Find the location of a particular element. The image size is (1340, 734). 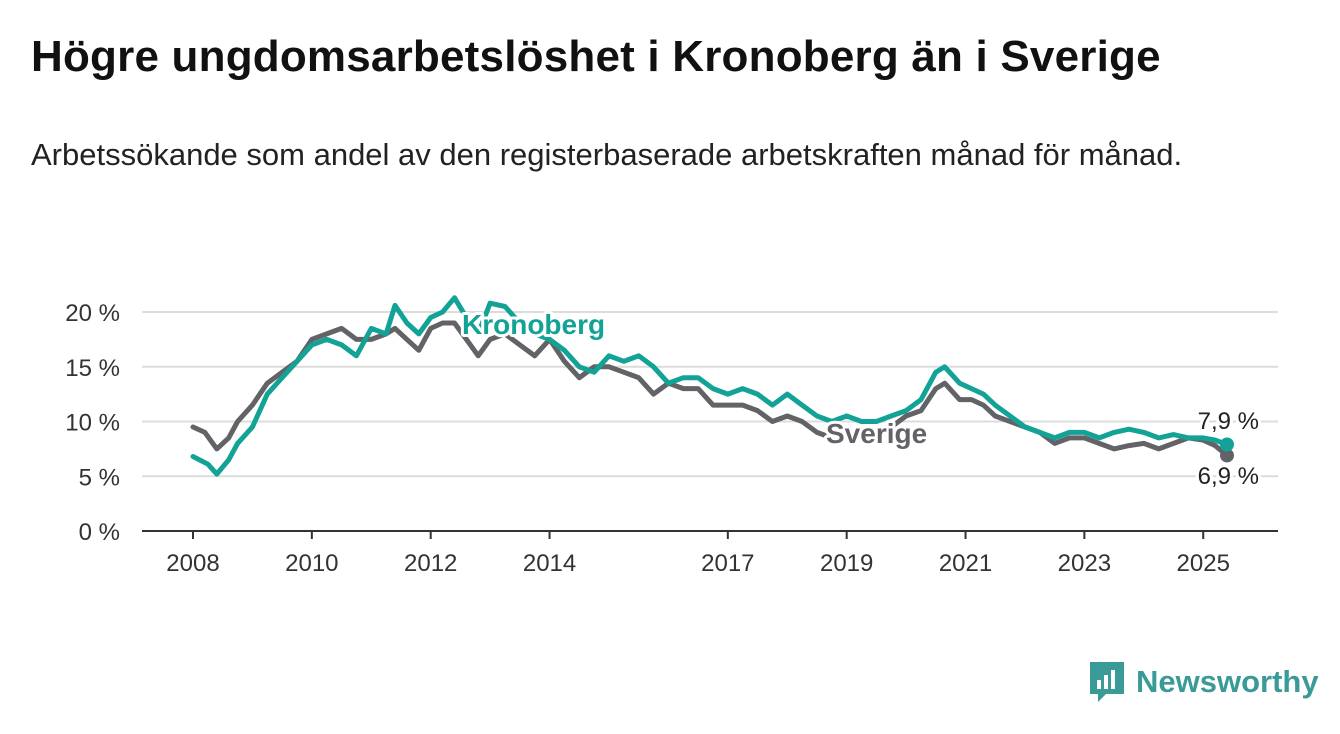

x-tick-label: 2017 is located at coordinates (727, 563).